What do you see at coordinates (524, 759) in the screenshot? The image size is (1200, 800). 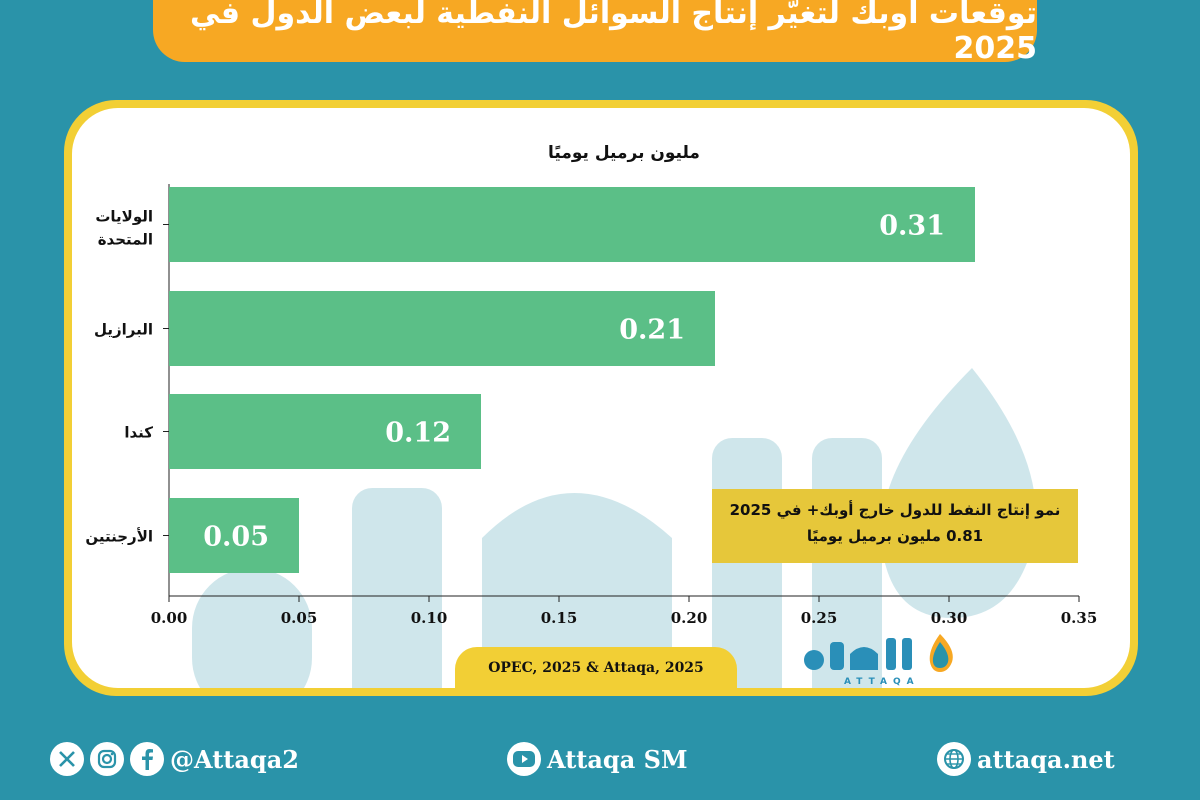 I see `youtube-icon` at bounding box center [524, 759].